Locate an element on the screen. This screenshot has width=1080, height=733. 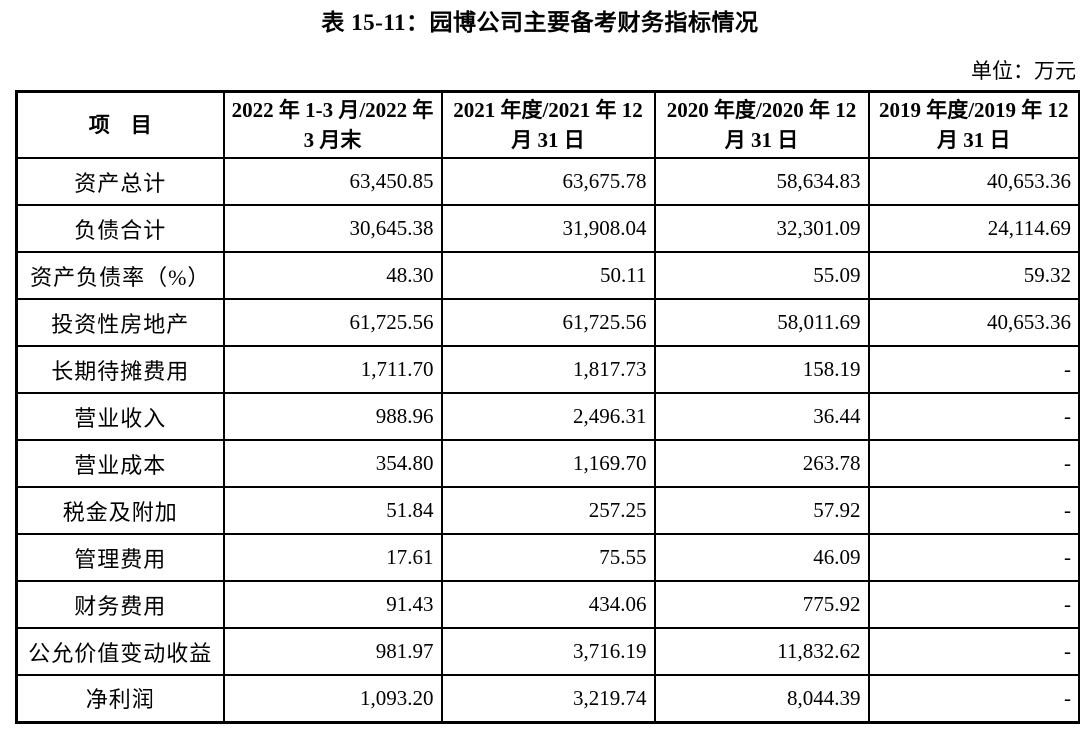
table-row: 资产负债率（%） 48.30 50.11 55.09 59.32 is located at coordinates (547, 275).